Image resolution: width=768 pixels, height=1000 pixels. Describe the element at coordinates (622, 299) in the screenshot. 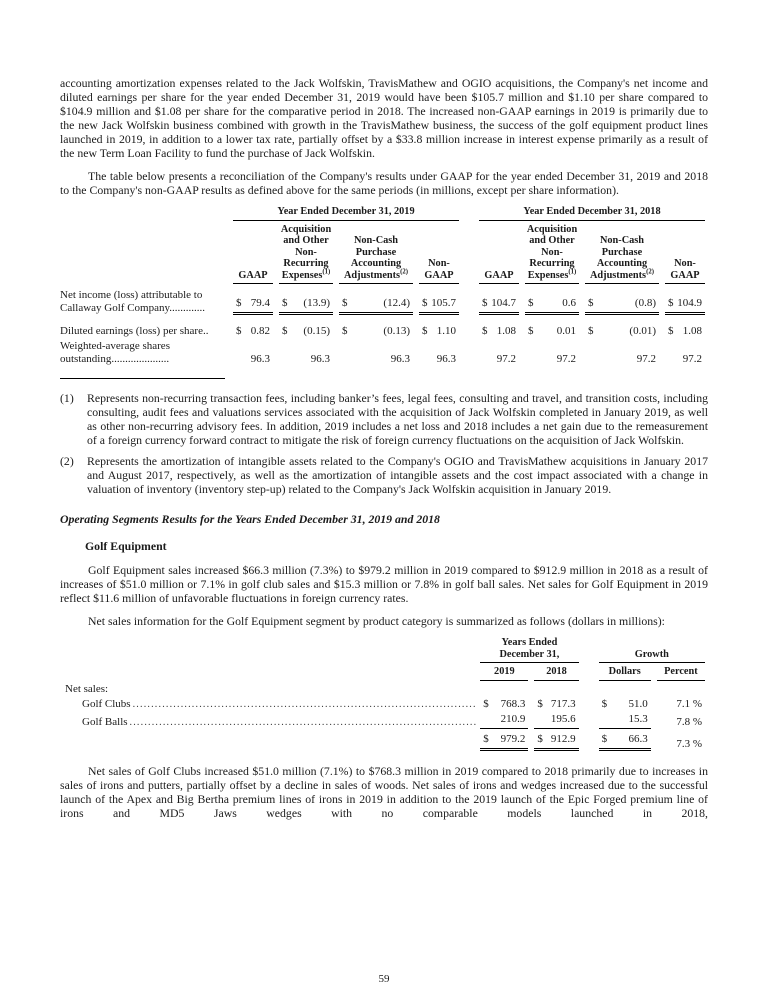

I see `value-cell: $ (0.8)` at that location.